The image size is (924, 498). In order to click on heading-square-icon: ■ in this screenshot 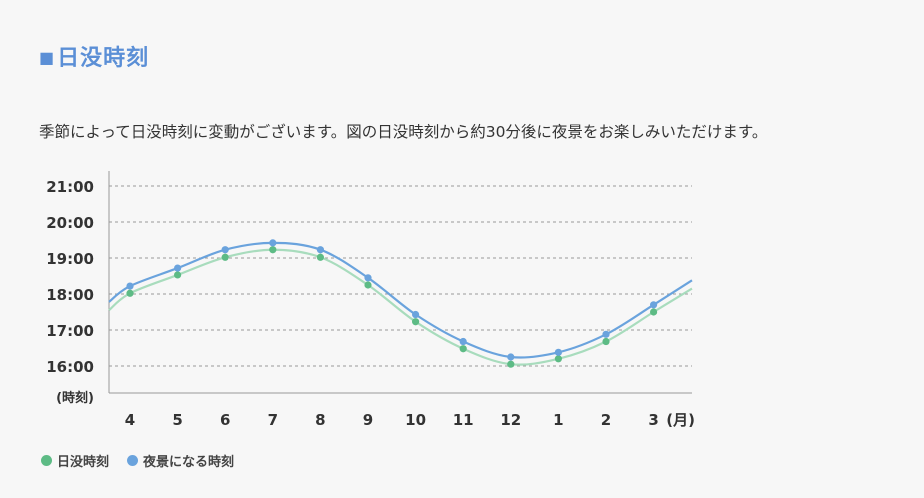, I will do `click(47, 57)`.